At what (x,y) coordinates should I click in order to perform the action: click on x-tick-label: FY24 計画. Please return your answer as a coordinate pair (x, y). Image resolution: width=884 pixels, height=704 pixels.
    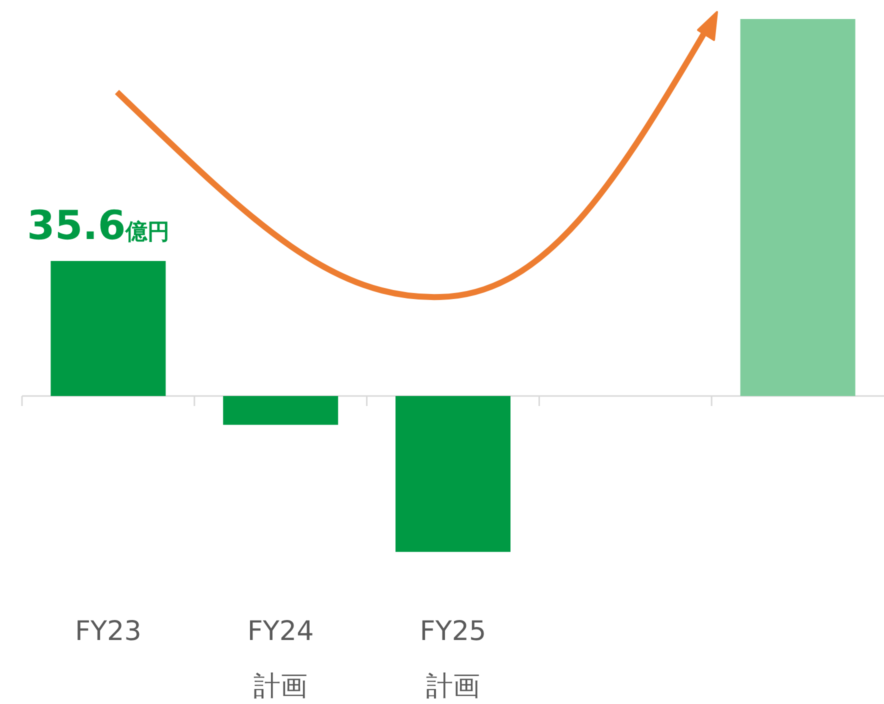
    Looking at the image, I should click on (280, 659).